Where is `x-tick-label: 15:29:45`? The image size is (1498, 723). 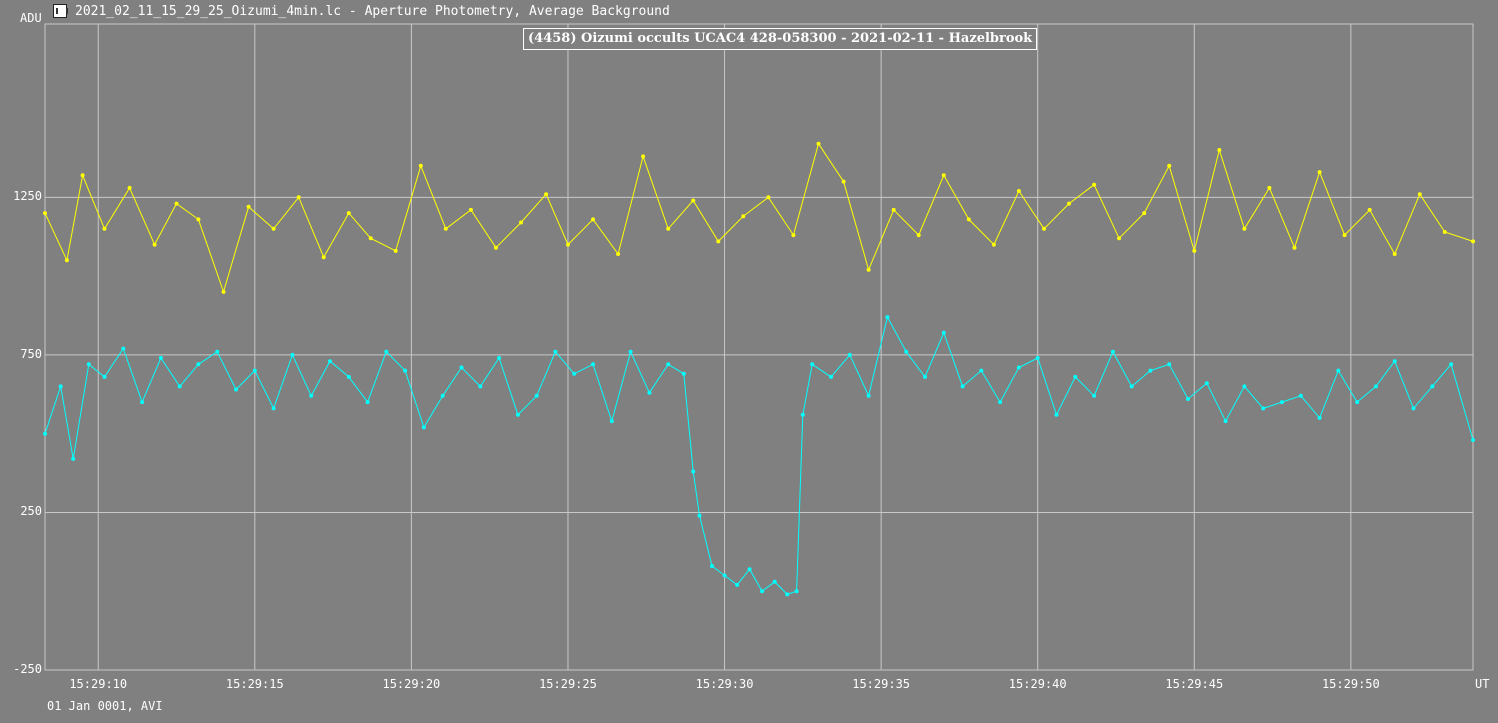
x-tick-label: 15:29:45 is located at coordinates (1194, 684).